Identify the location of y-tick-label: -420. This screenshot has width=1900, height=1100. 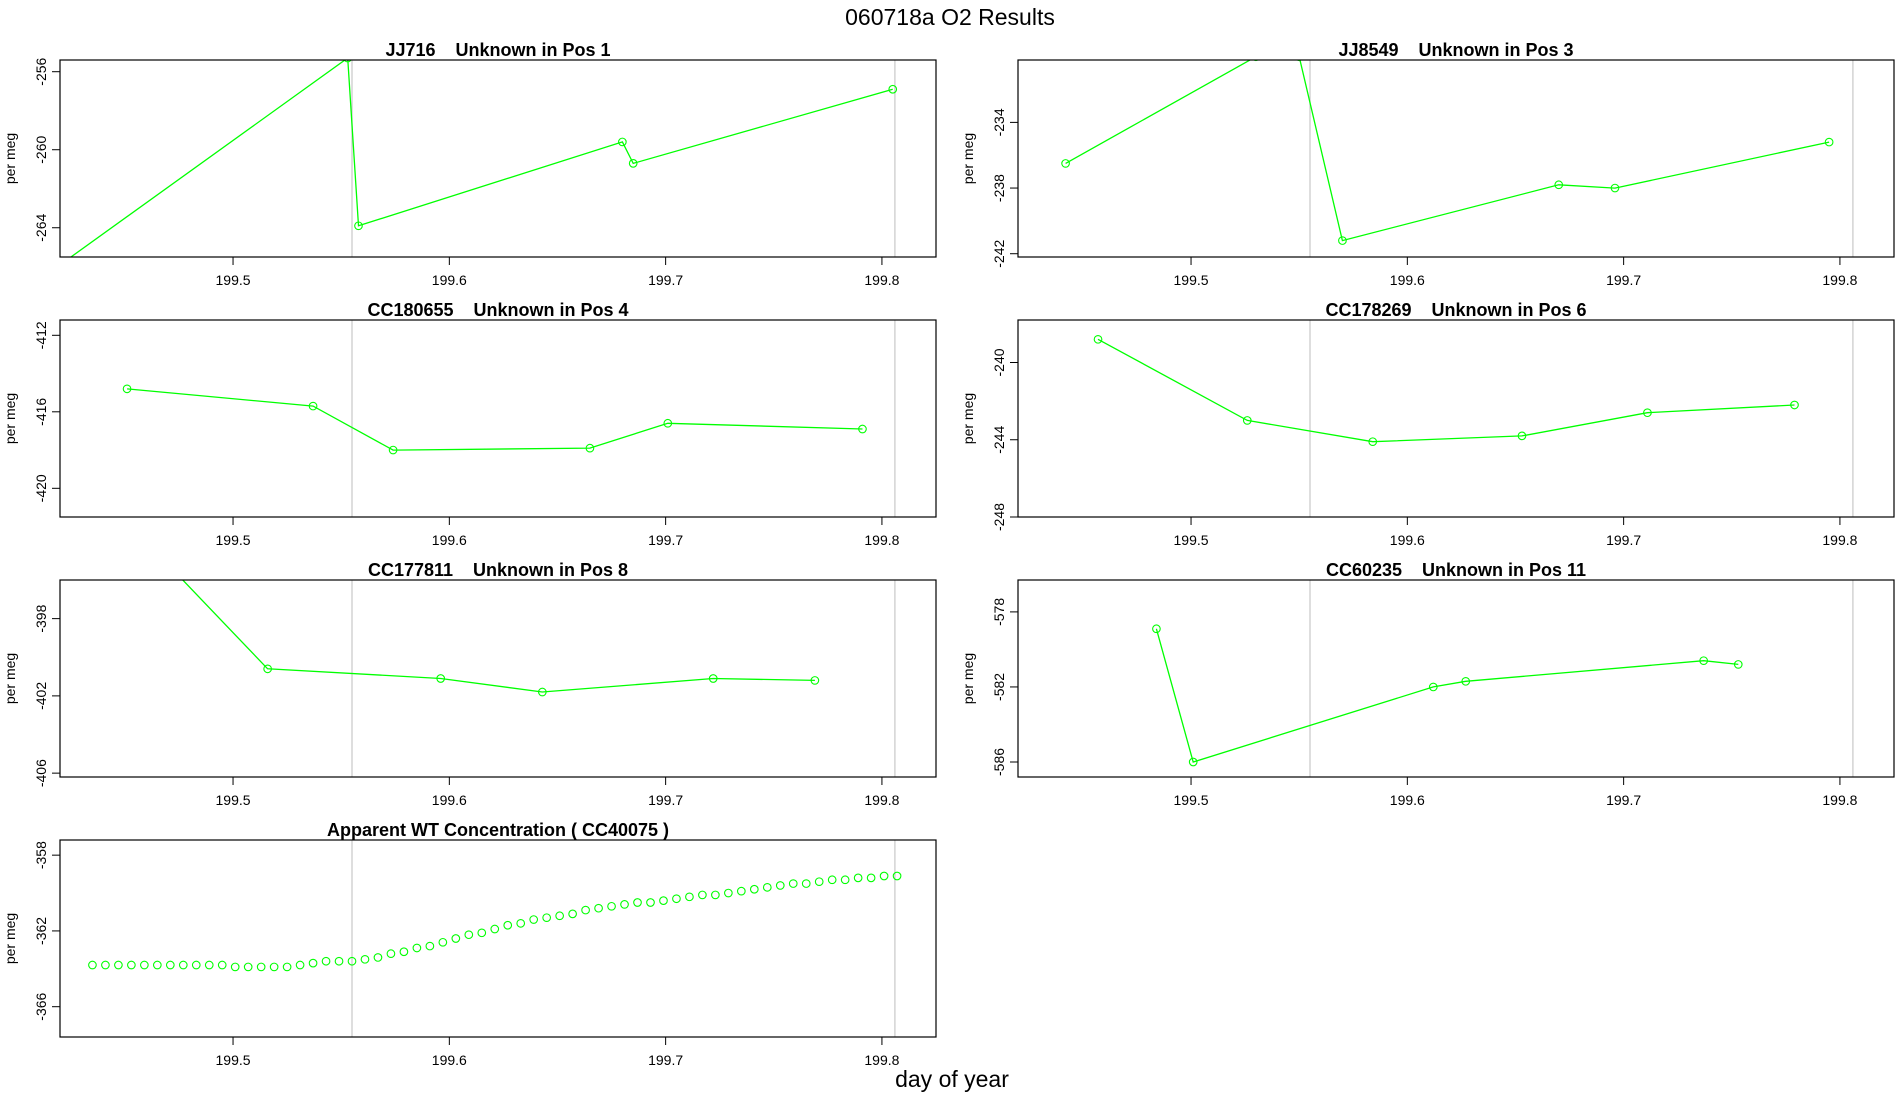
(41, 488).